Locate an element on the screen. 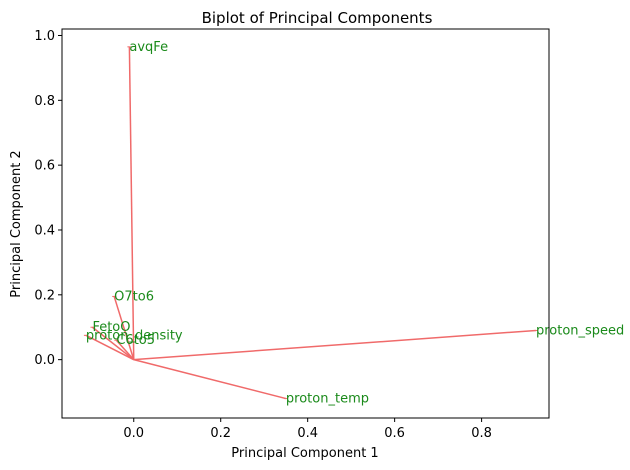 The height and width of the screenshot is (470, 630). y-tick-label: 0.2 is located at coordinates (44, 295).